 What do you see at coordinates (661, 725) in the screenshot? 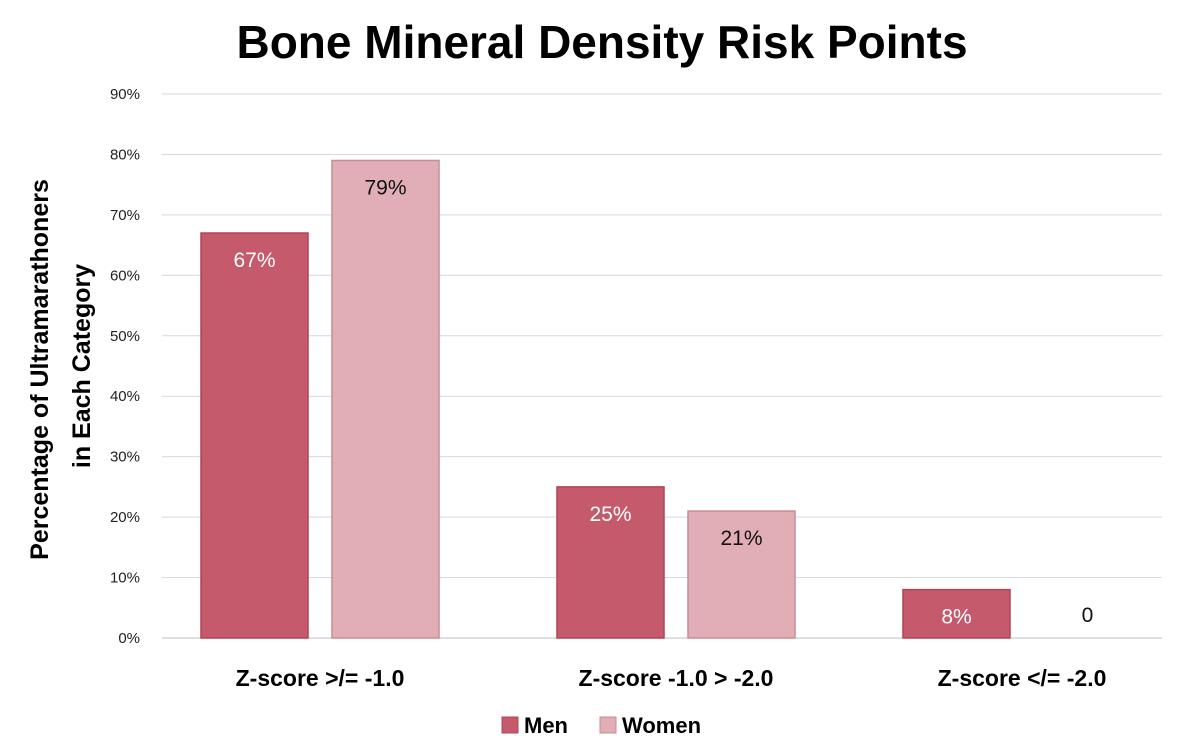
I see `legend-label-women: Women` at bounding box center [661, 725].